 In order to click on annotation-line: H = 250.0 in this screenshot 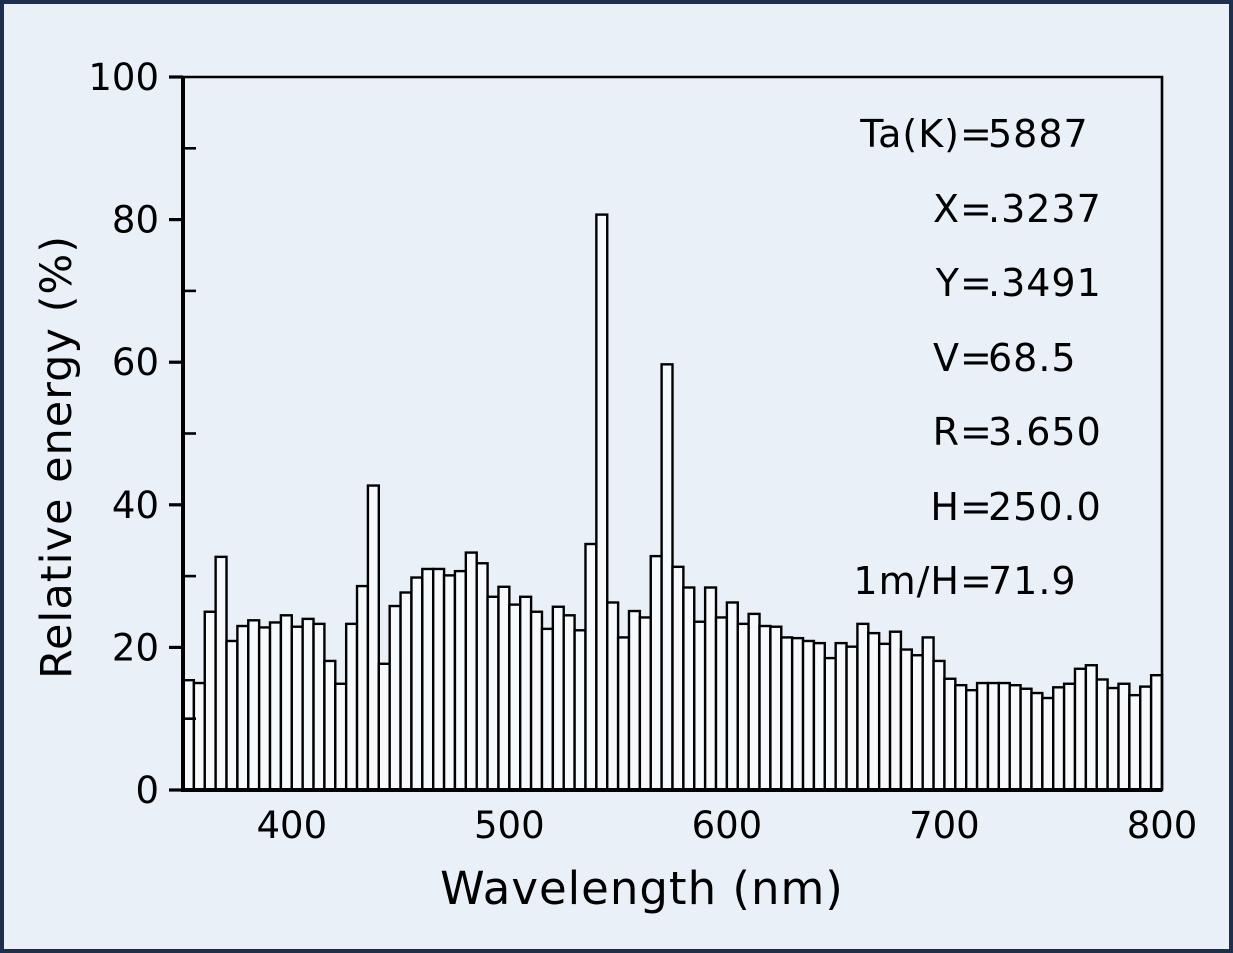, I will do `click(955, 507)`.